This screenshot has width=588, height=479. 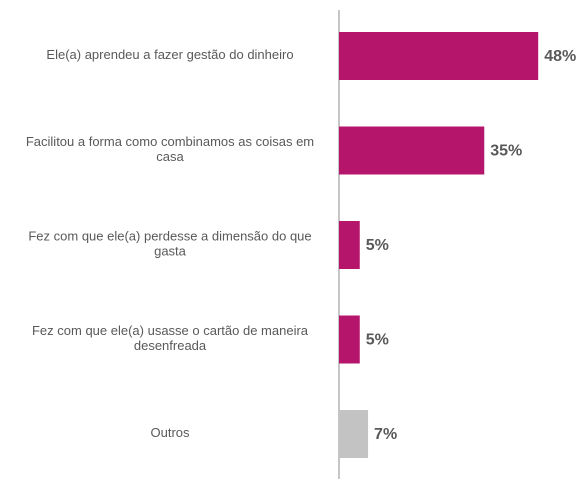 I want to click on value-label: 7%, so click(x=385, y=434).